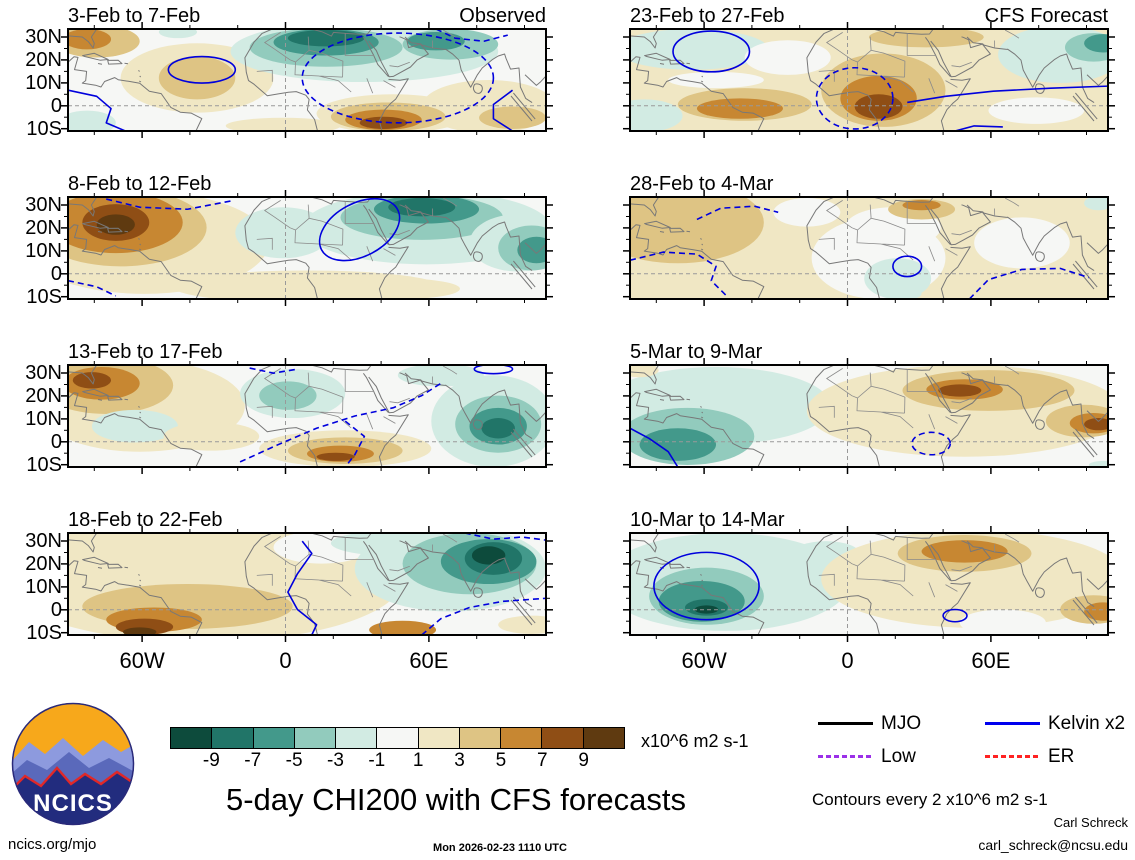 The height and width of the screenshot is (860, 1135). I want to click on colorbar-tick-label: 5, so click(501, 760).